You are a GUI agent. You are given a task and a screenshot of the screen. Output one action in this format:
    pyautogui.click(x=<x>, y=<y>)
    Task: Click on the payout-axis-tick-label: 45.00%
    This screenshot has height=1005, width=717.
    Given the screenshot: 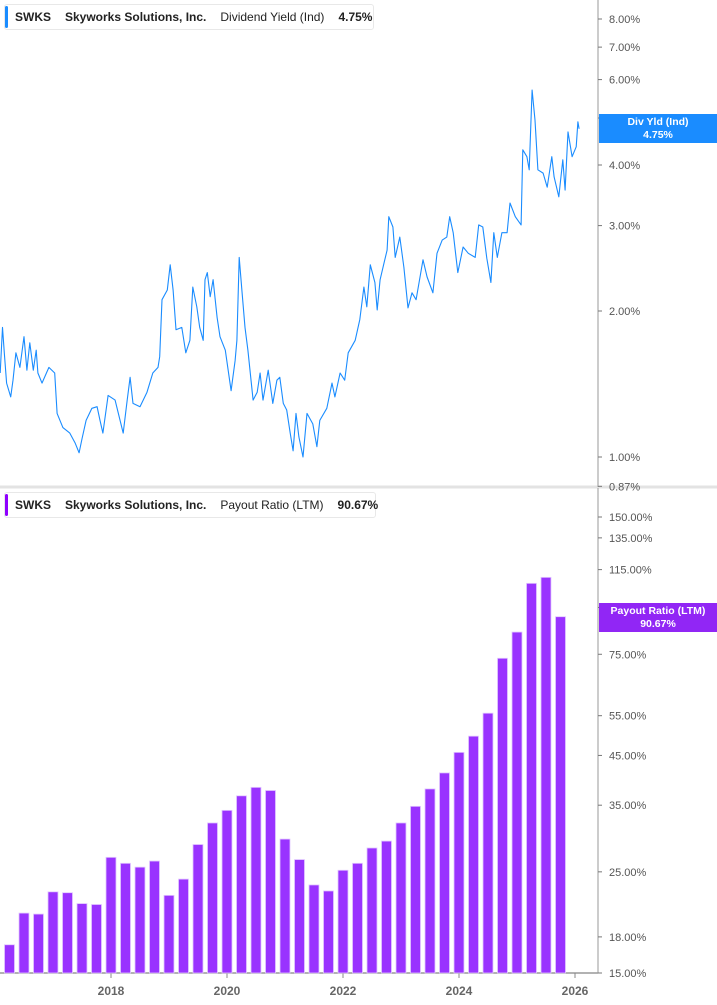 What is the action you would take?
    pyautogui.click(x=628, y=756)
    